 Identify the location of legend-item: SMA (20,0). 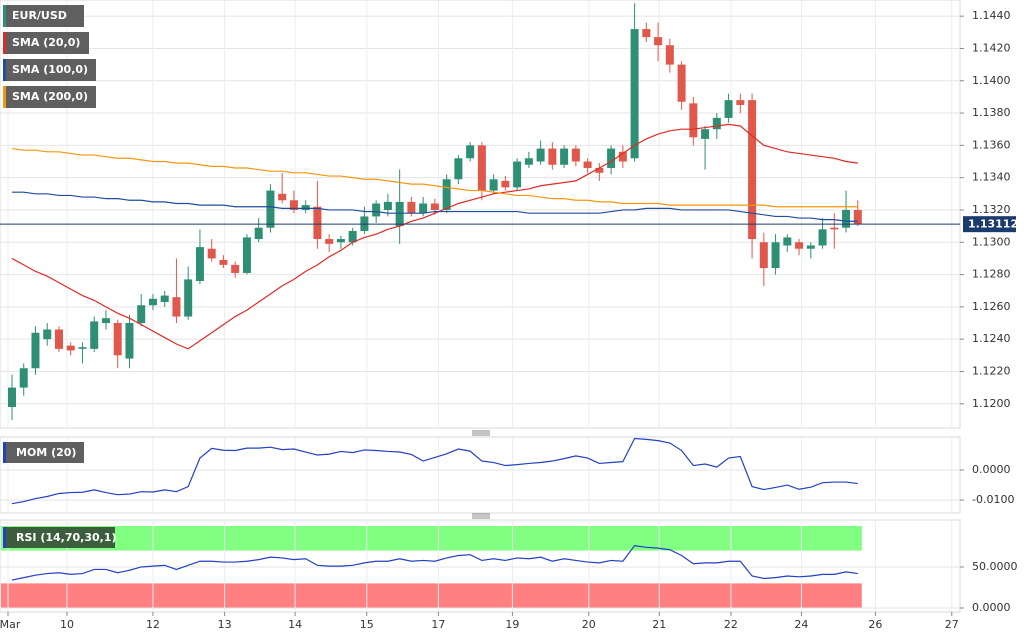
(46, 43).